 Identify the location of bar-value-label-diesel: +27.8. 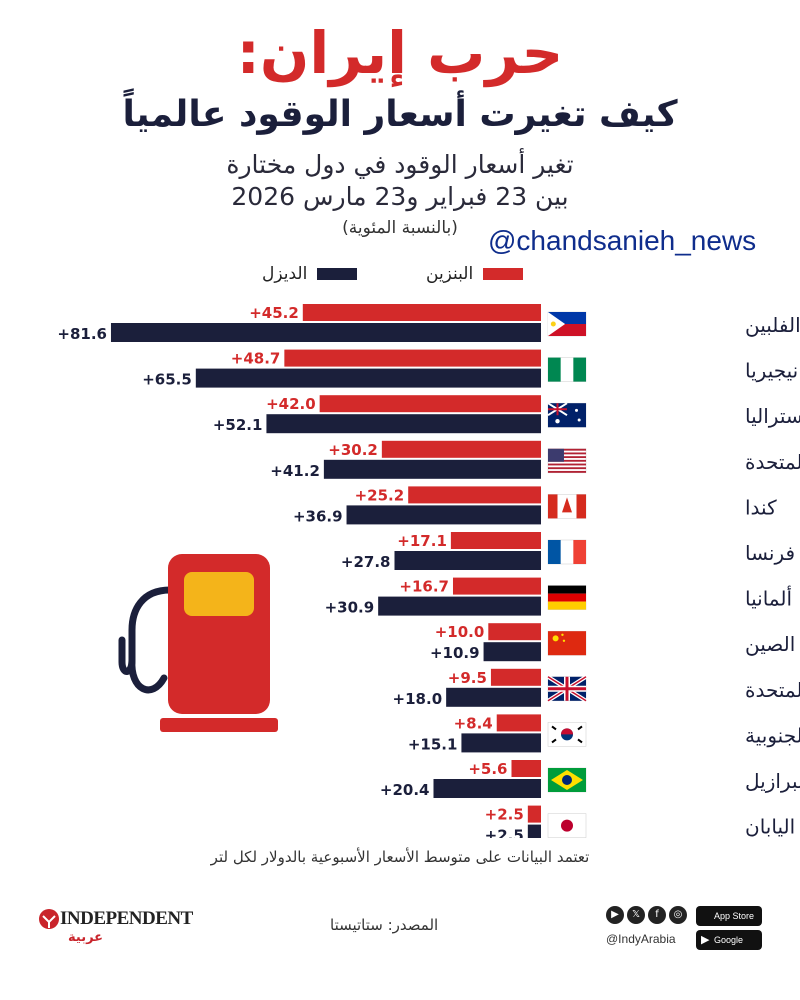
(366, 562).